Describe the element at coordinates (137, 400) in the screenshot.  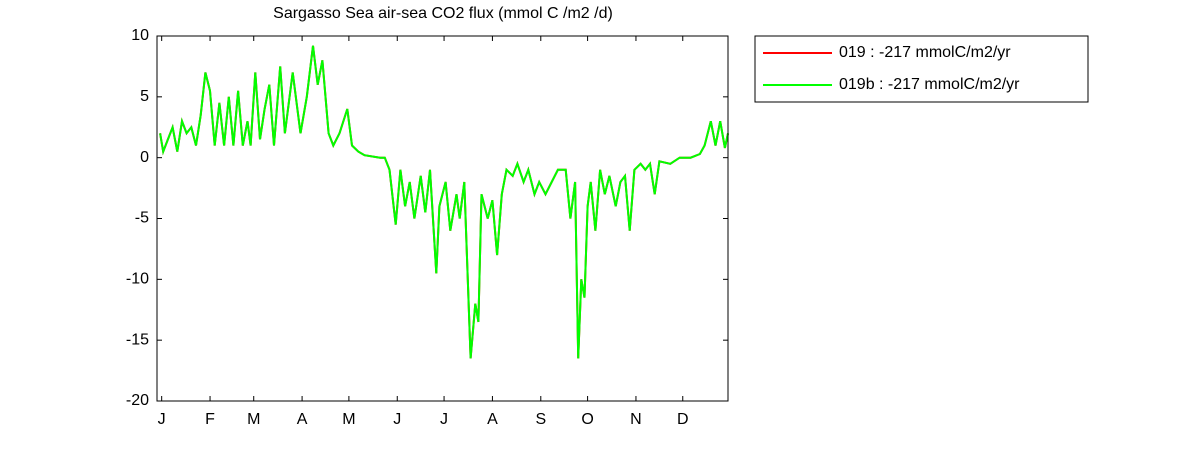
I see `y-tick-label: -20` at that location.